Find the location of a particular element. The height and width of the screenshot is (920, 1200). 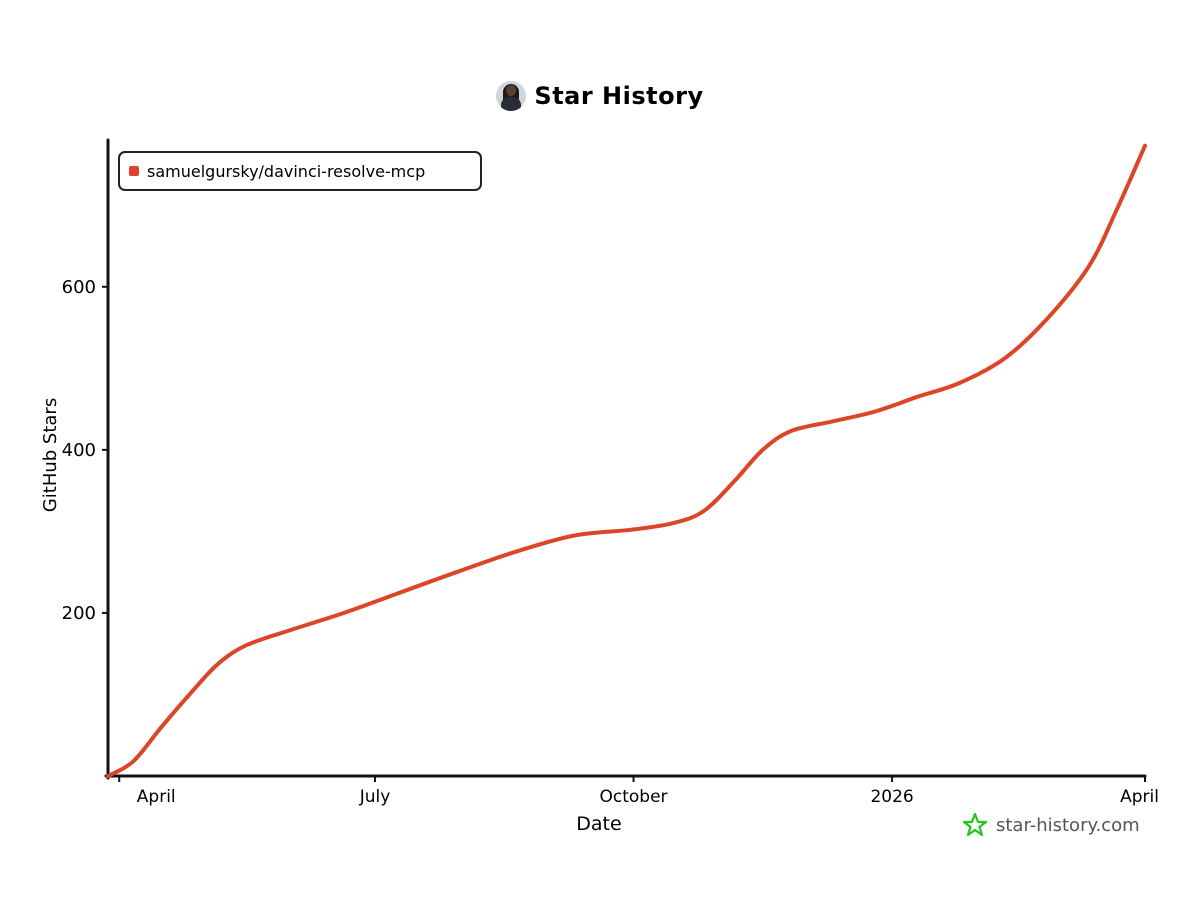

branding-link: star-history.com is located at coordinates (1051, 825).